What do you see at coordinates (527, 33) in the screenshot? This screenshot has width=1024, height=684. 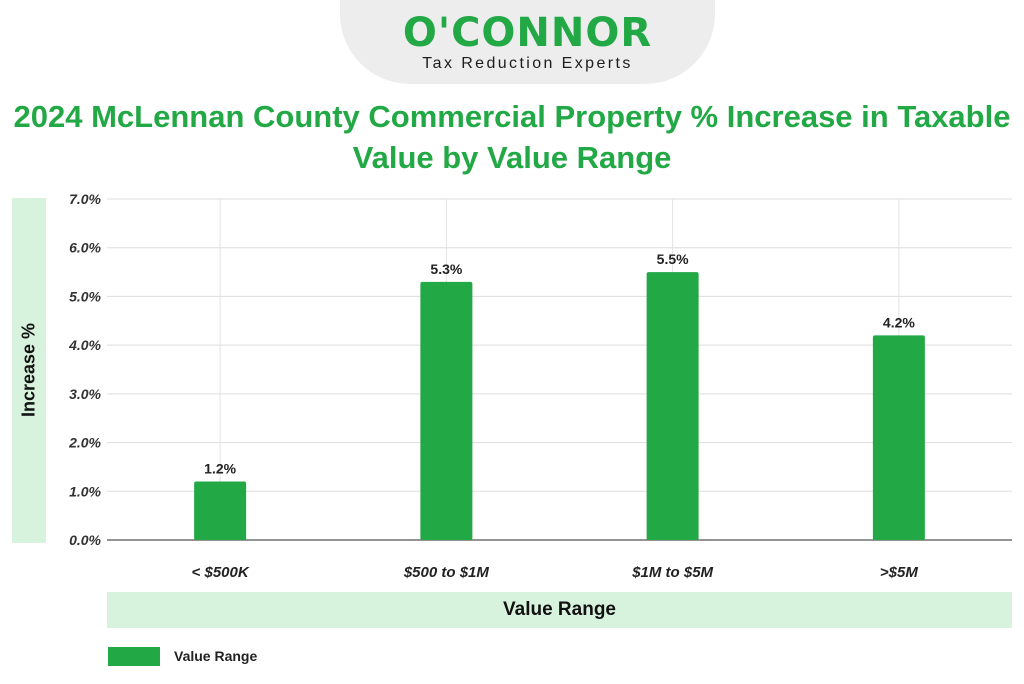 I see `brand-logo: O'CONNOR` at bounding box center [527, 33].